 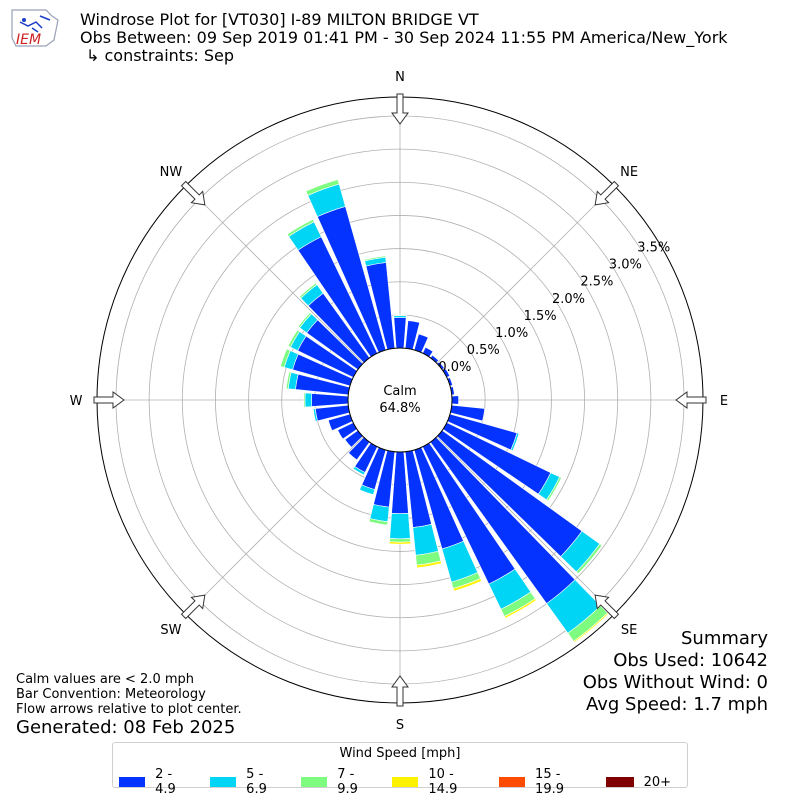 What do you see at coordinates (657, 782) in the screenshot?
I see `legend-label: 20+` at bounding box center [657, 782].